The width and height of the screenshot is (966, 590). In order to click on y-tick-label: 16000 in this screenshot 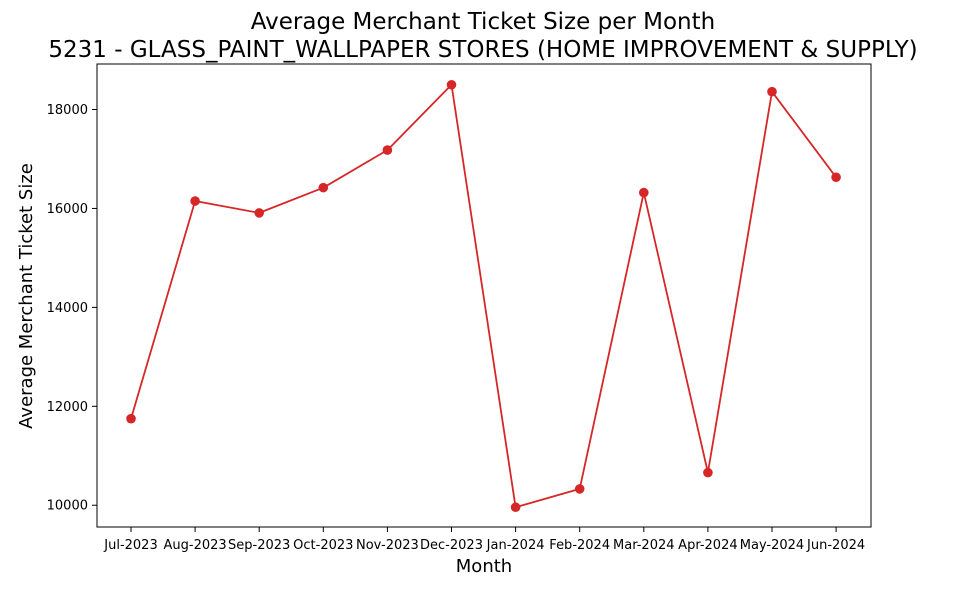, I will do `click(67, 209)`.